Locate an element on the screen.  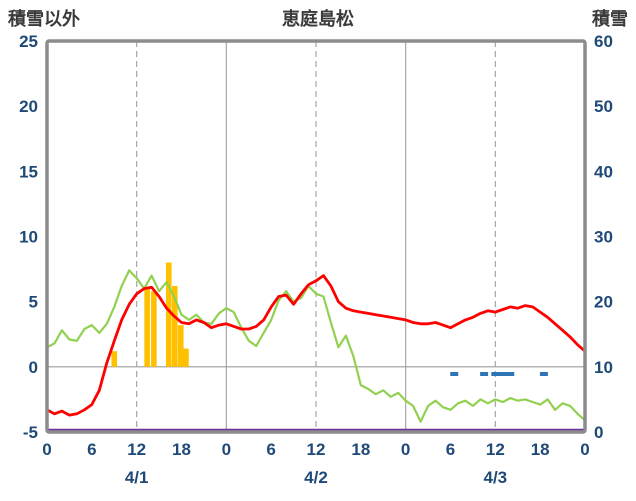
chart-title: 恵庭島松 is located at coordinates (318, 19).